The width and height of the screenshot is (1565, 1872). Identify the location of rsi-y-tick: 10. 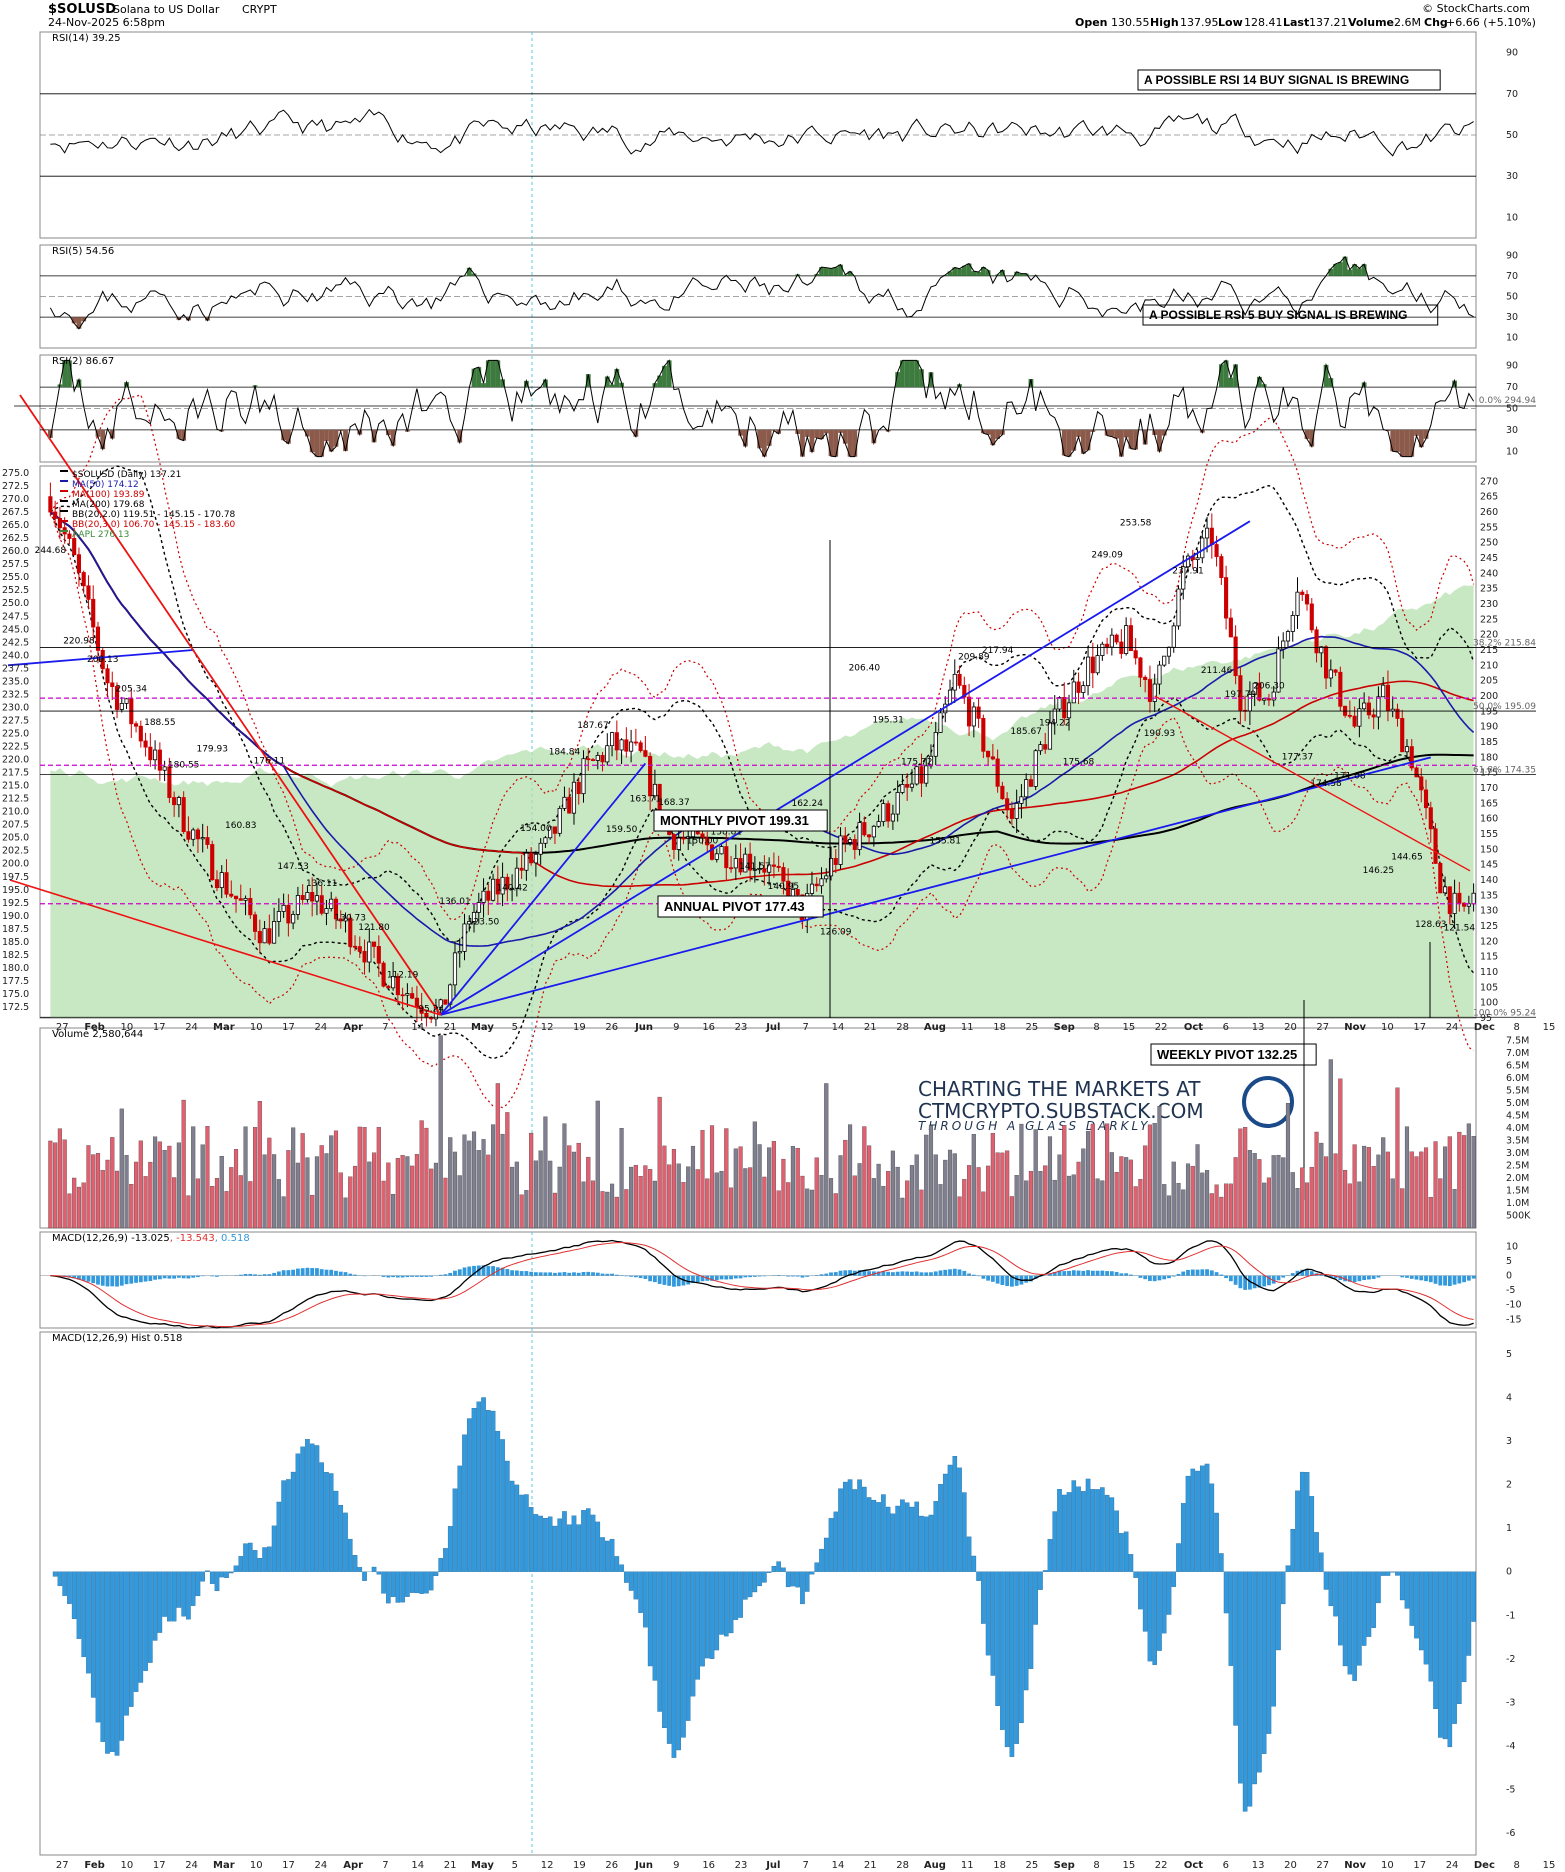
(1512, 338).